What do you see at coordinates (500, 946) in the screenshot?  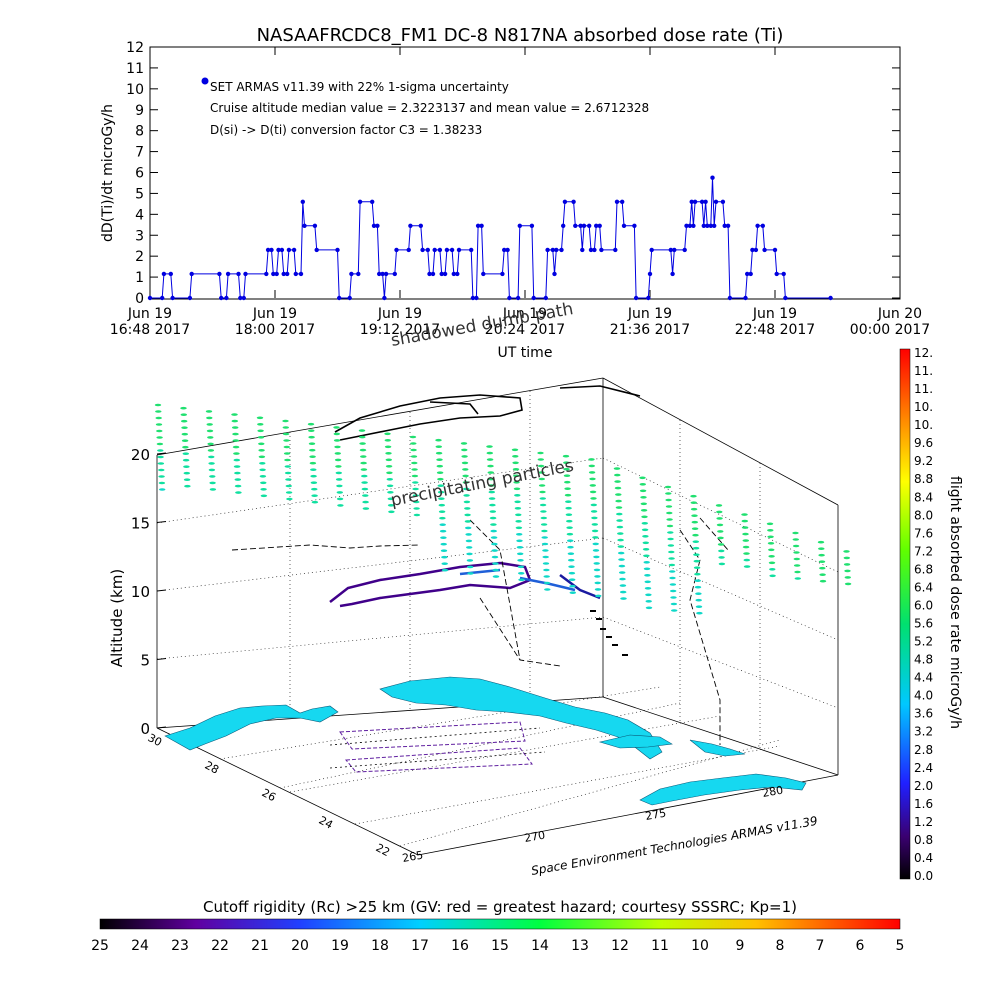 I see `rigidity-colorbar-tick: 15` at bounding box center [500, 946].